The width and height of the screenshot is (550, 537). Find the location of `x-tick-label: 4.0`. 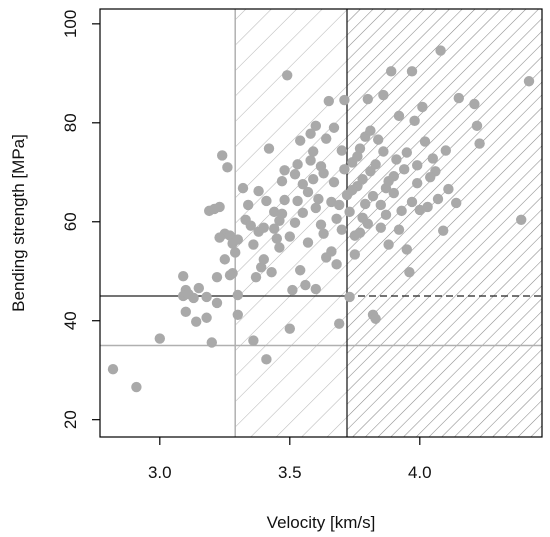

x-tick-label: 4.0 is located at coordinates (420, 472).